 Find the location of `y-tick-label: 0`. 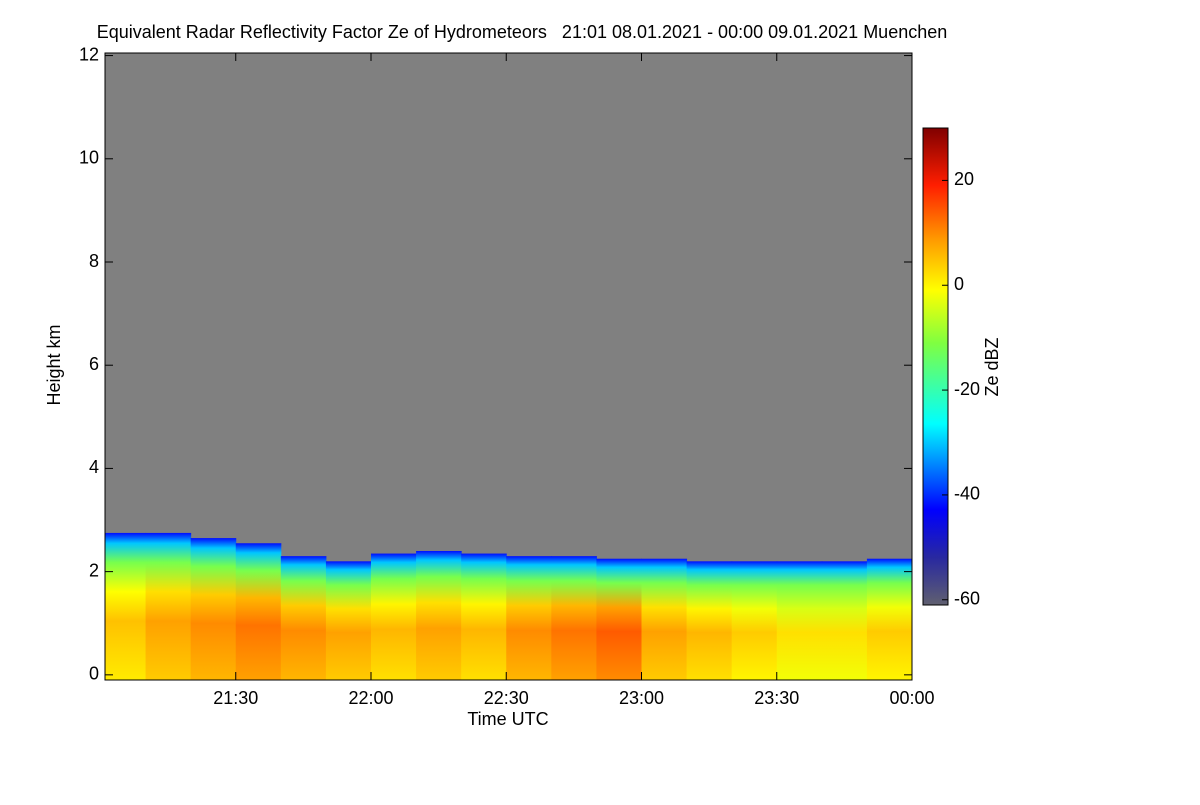

y-tick-label: 0 is located at coordinates (94, 674).